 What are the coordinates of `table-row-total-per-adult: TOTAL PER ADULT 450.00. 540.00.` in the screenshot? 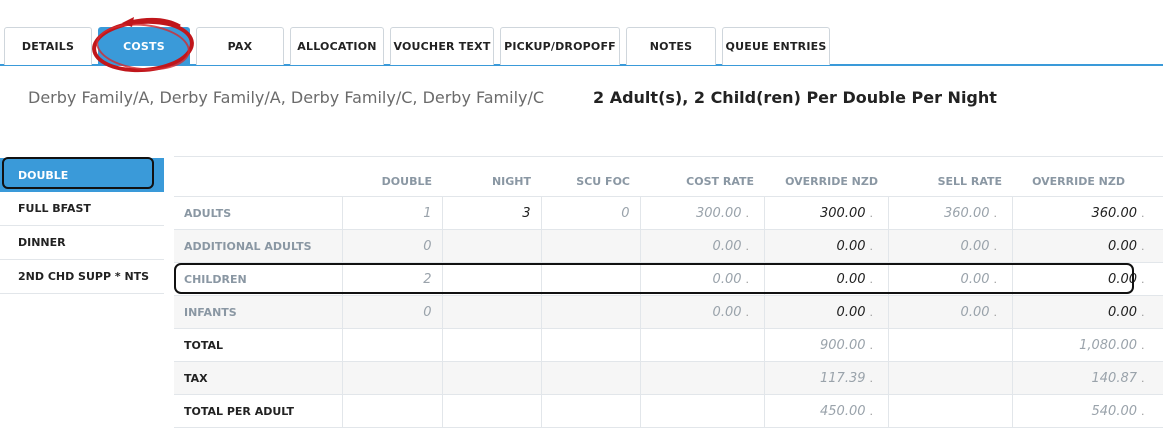 It's located at (668, 411).